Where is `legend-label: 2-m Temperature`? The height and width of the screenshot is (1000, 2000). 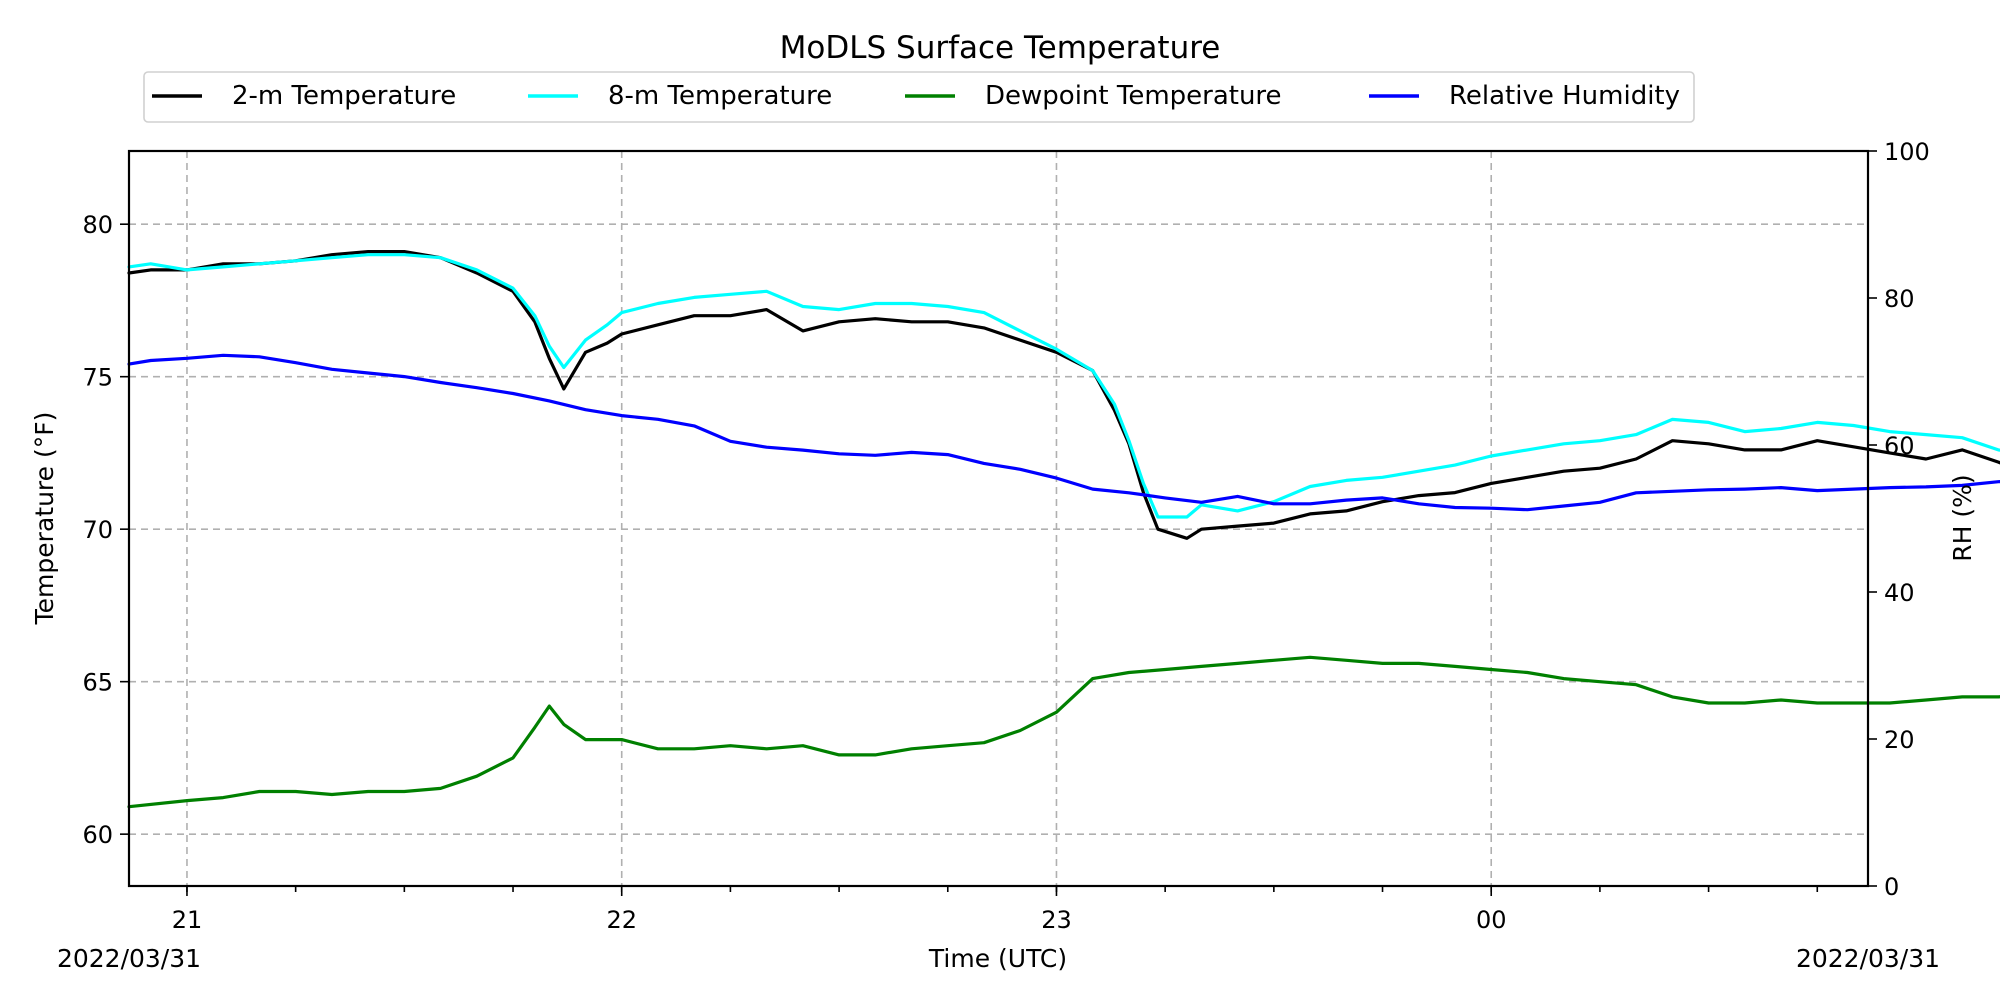 legend-label: 2-m Temperature is located at coordinates (344, 96).